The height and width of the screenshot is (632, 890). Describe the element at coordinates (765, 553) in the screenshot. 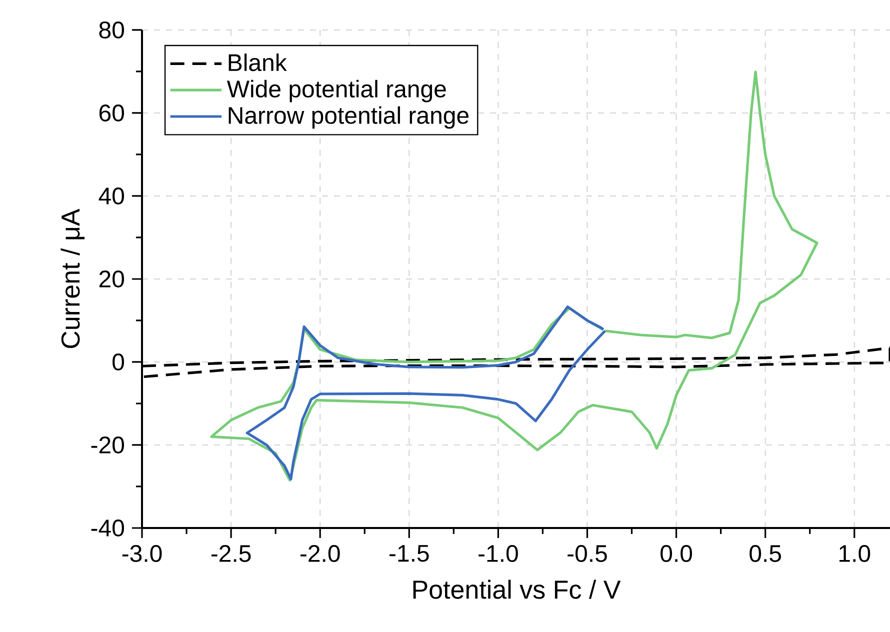

I see `x-tick-label: 0.5` at that location.